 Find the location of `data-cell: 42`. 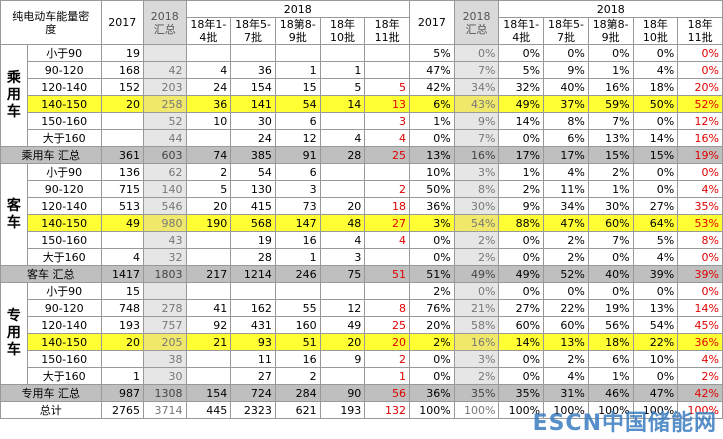

data-cell: 42 is located at coordinates (165, 70).